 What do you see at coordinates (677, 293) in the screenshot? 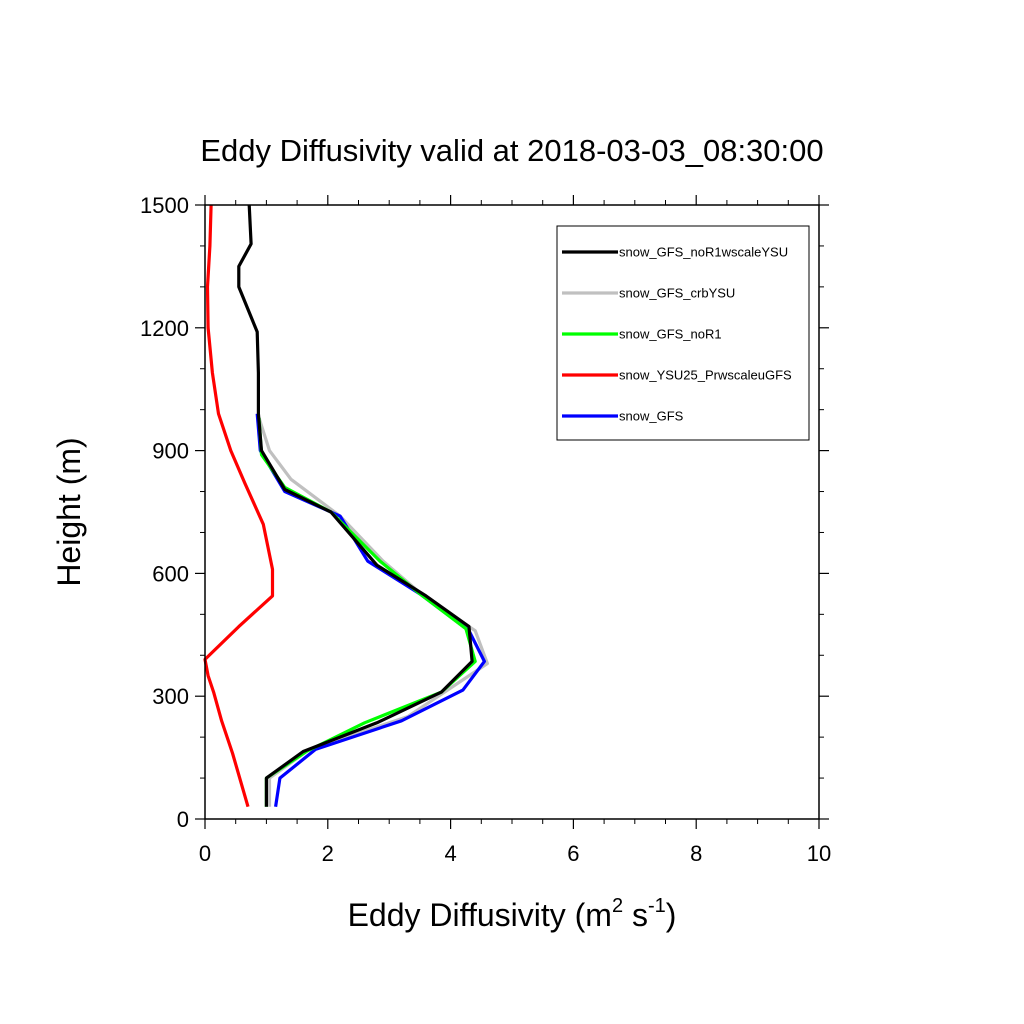
I see `legend-label: snow_GFS_crbYSU` at bounding box center [677, 293].